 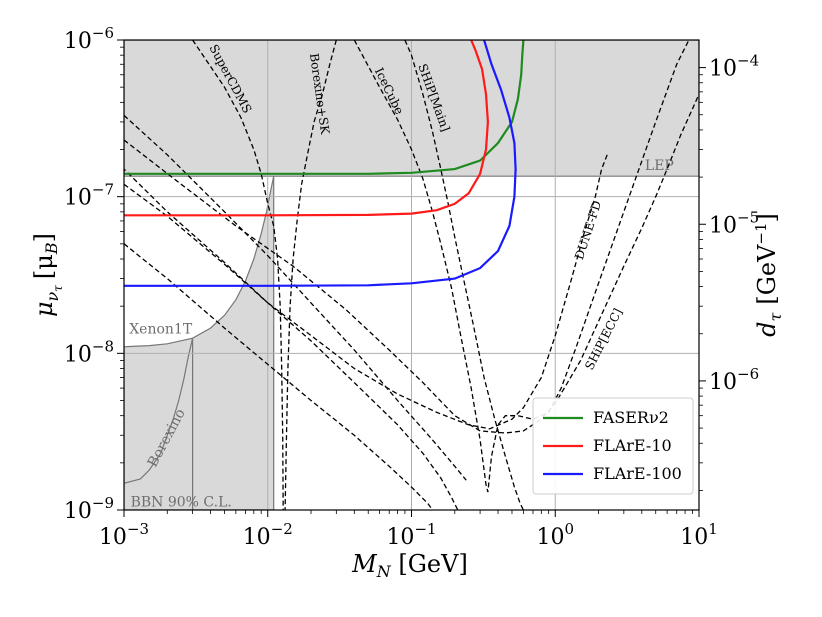 I want to click on legend-box, so click(x=613, y=446).